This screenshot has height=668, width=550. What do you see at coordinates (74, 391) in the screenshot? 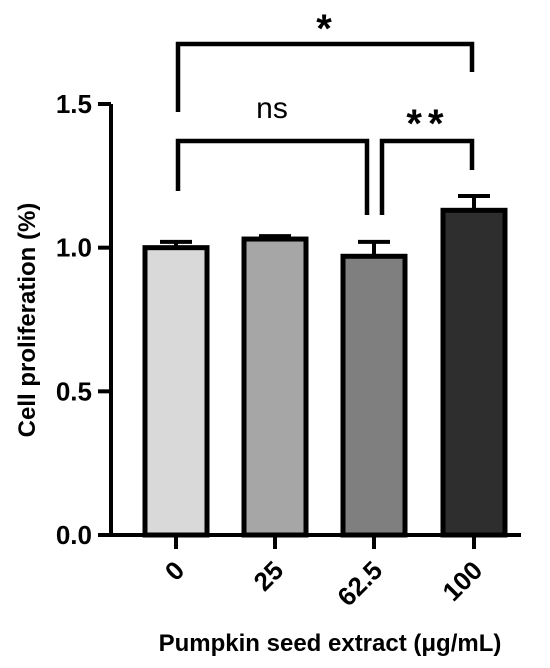
I see `y-tick-label: 0.5` at bounding box center [74, 391].